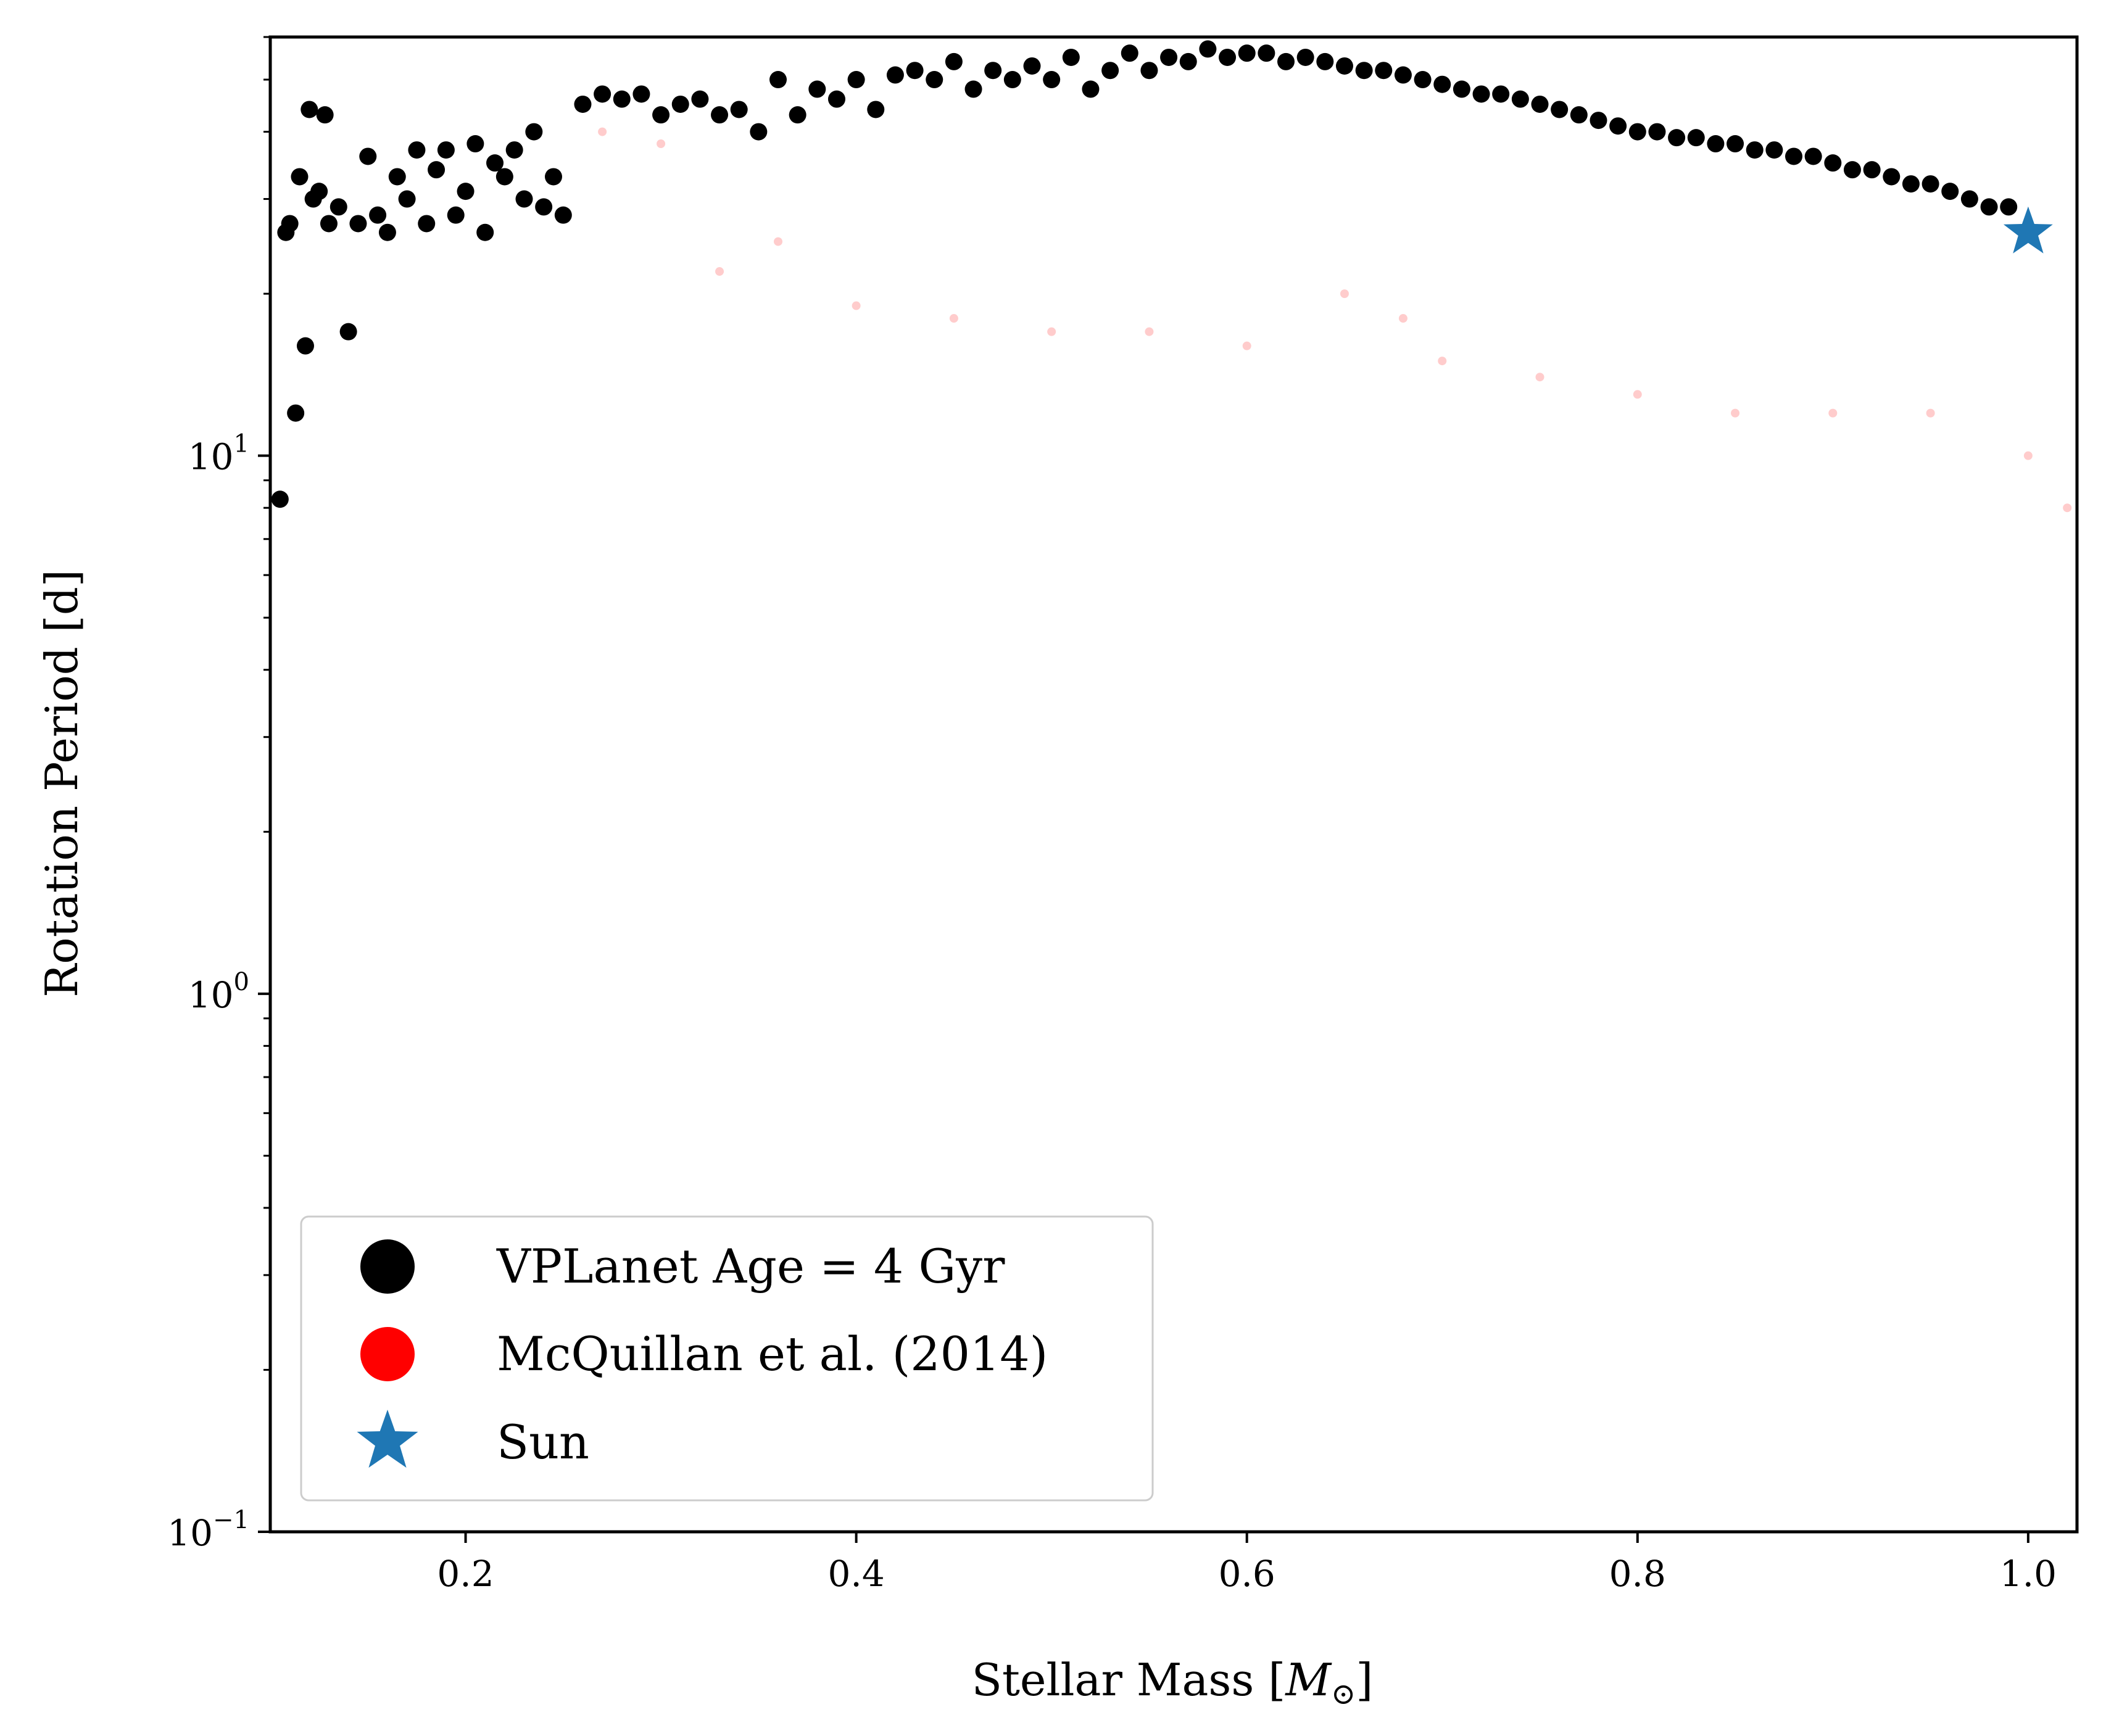 The height and width of the screenshot is (1736, 2106). I want to click on y-axis-ticks: 10⁻¹ 10⁰ 10¹, so click(219, 795).